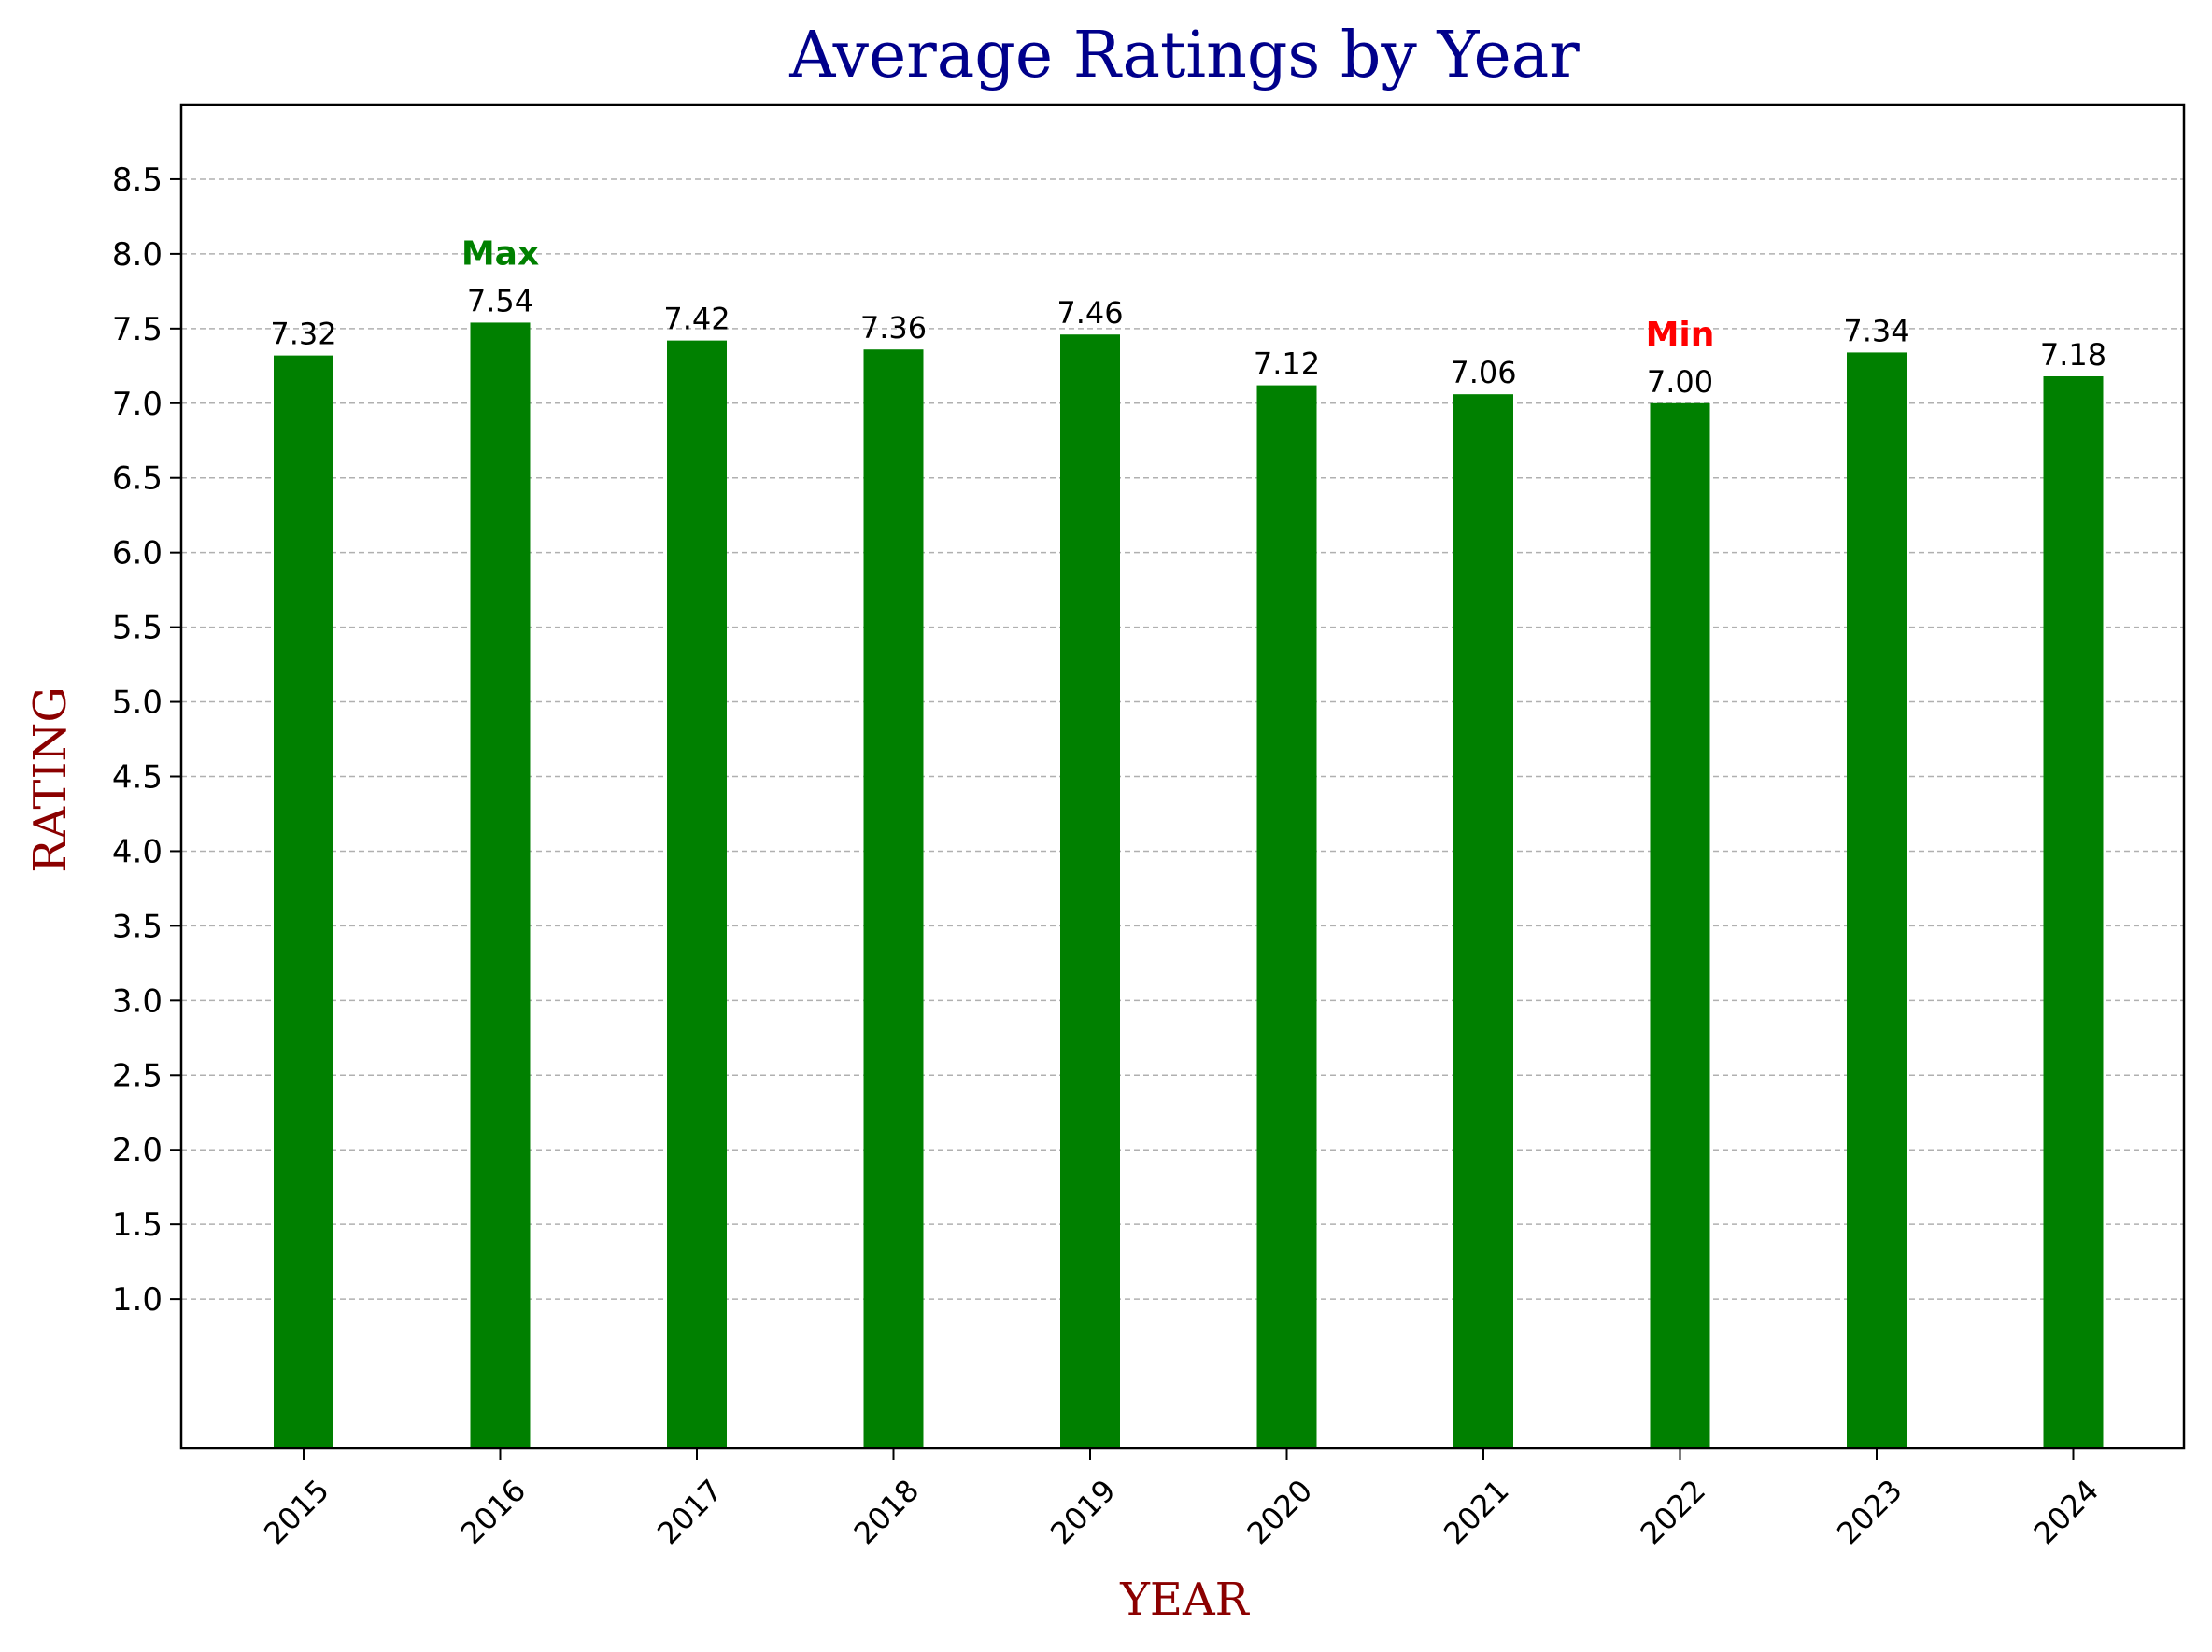 The height and width of the screenshot is (1652, 2212). I want to click on x-tick-label: 2018, so click(886, 1512).